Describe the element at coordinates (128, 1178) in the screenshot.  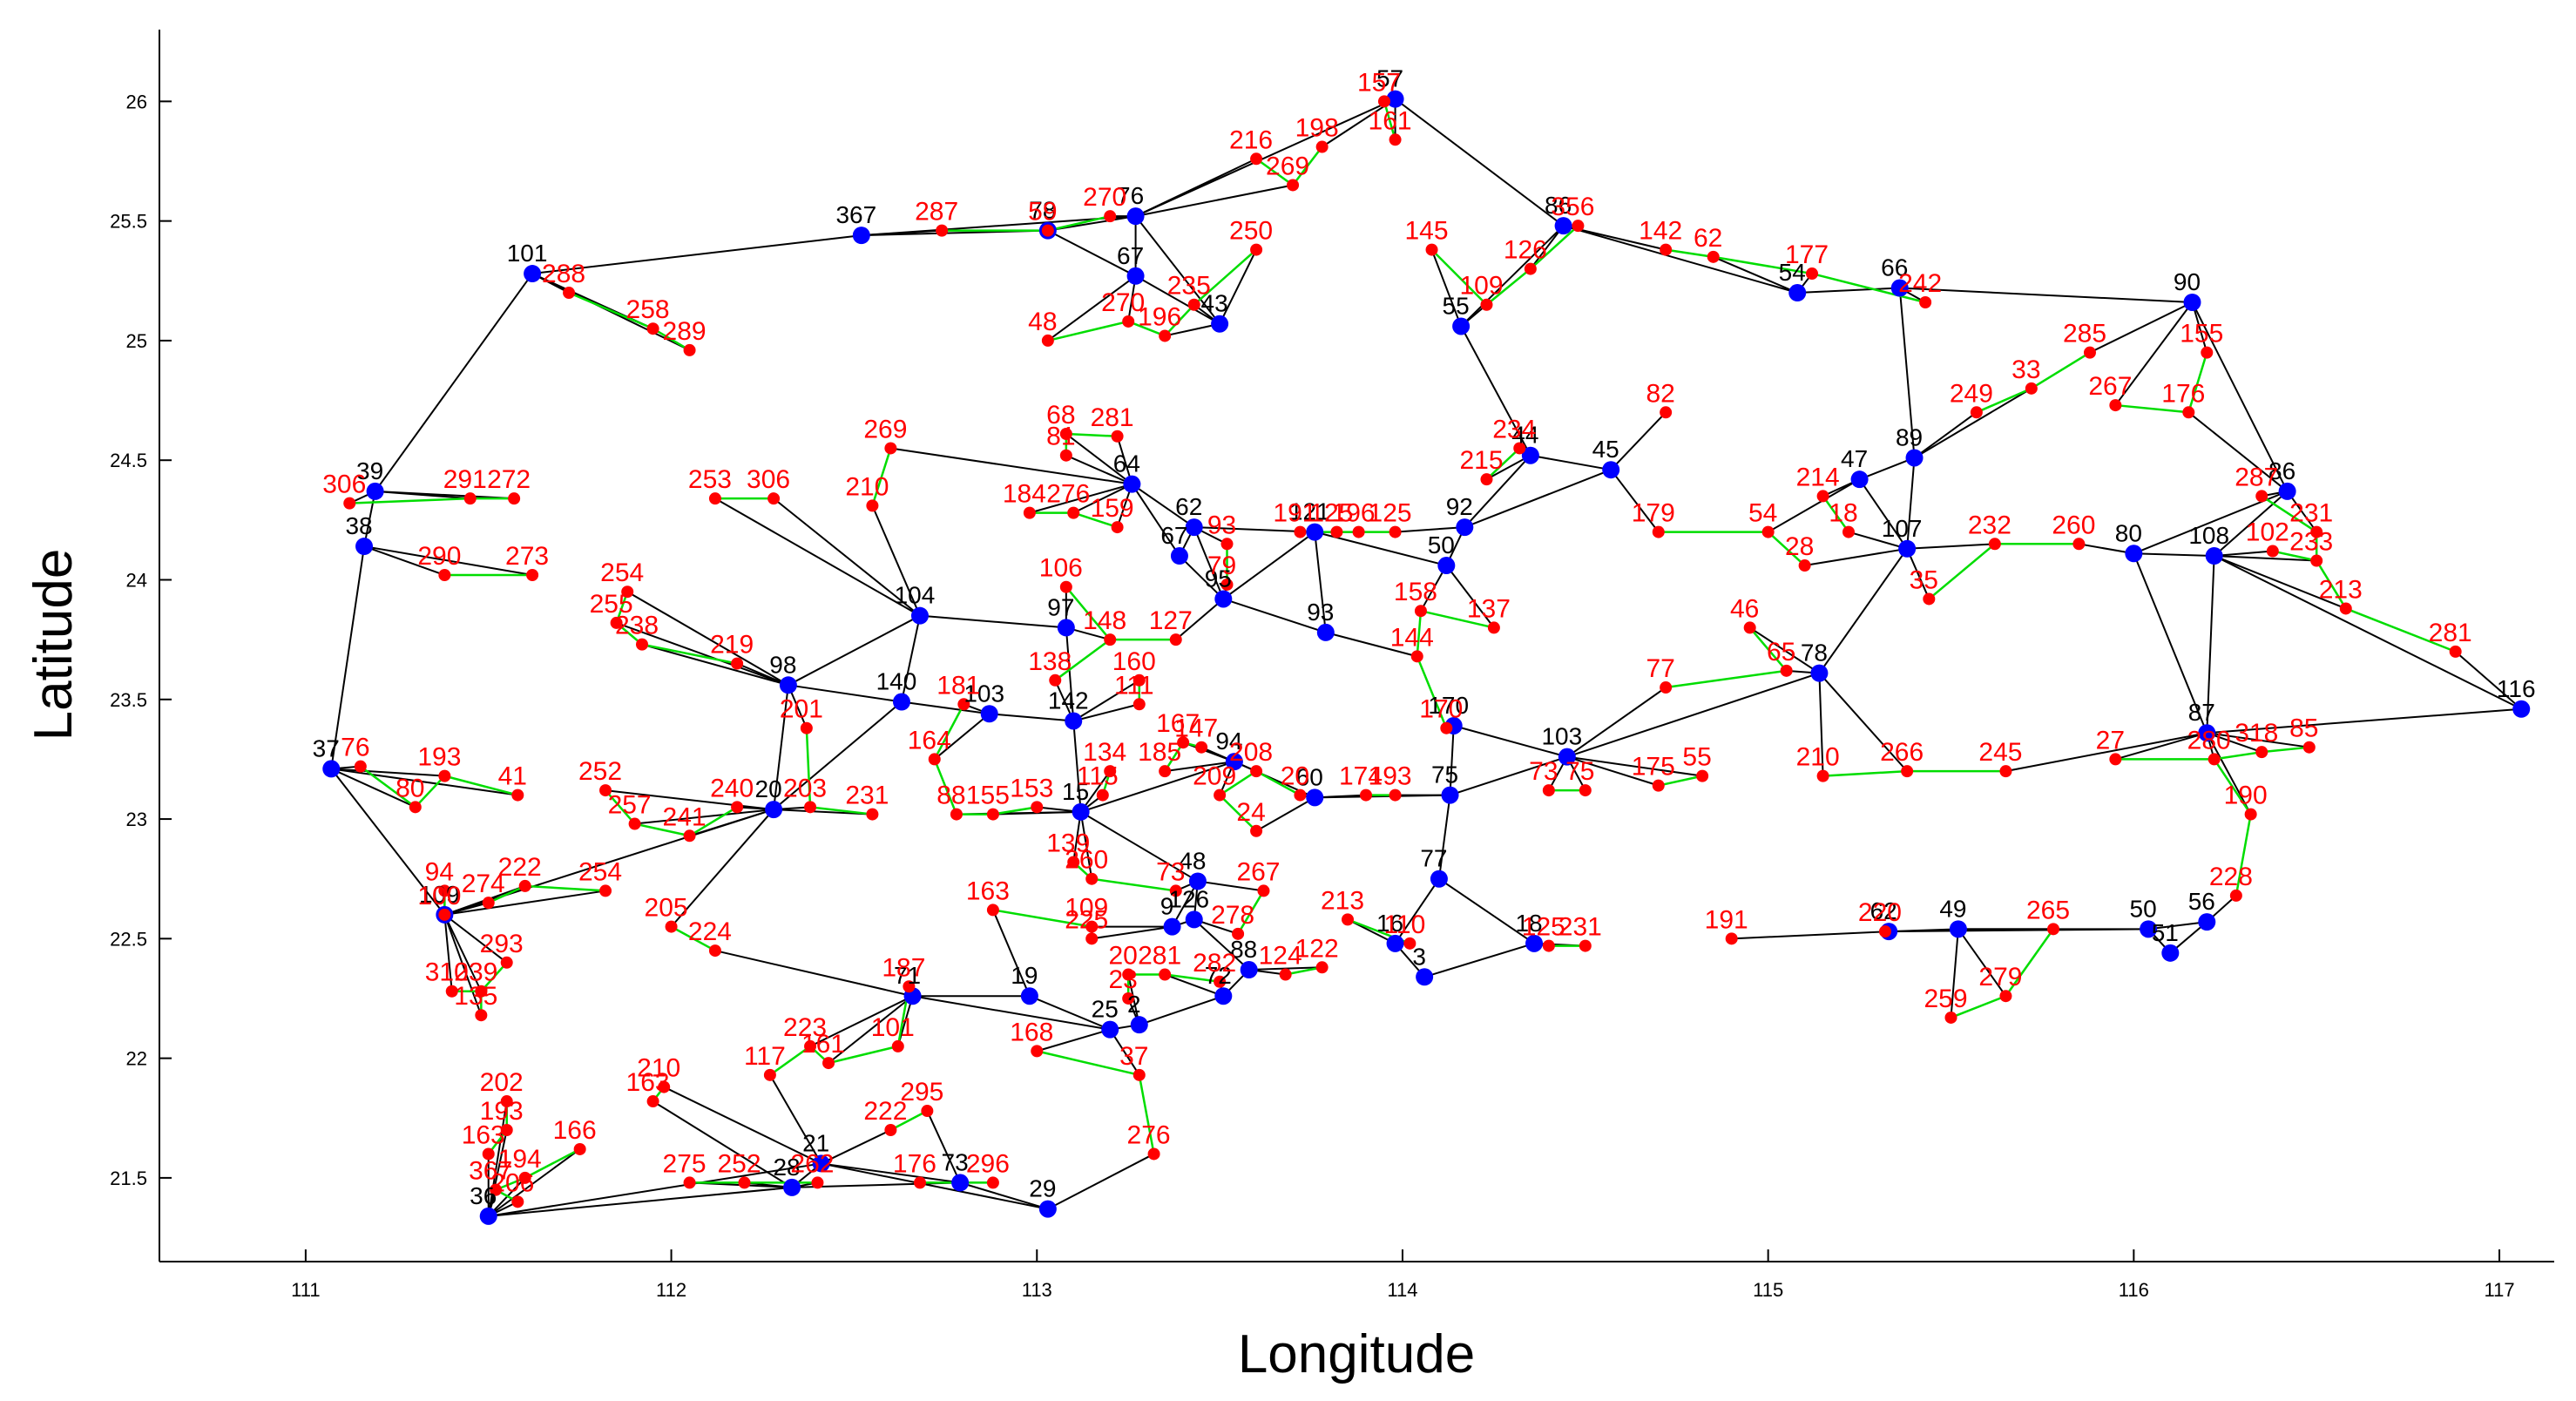
I see `y-tick-label: 21.5` at that location.